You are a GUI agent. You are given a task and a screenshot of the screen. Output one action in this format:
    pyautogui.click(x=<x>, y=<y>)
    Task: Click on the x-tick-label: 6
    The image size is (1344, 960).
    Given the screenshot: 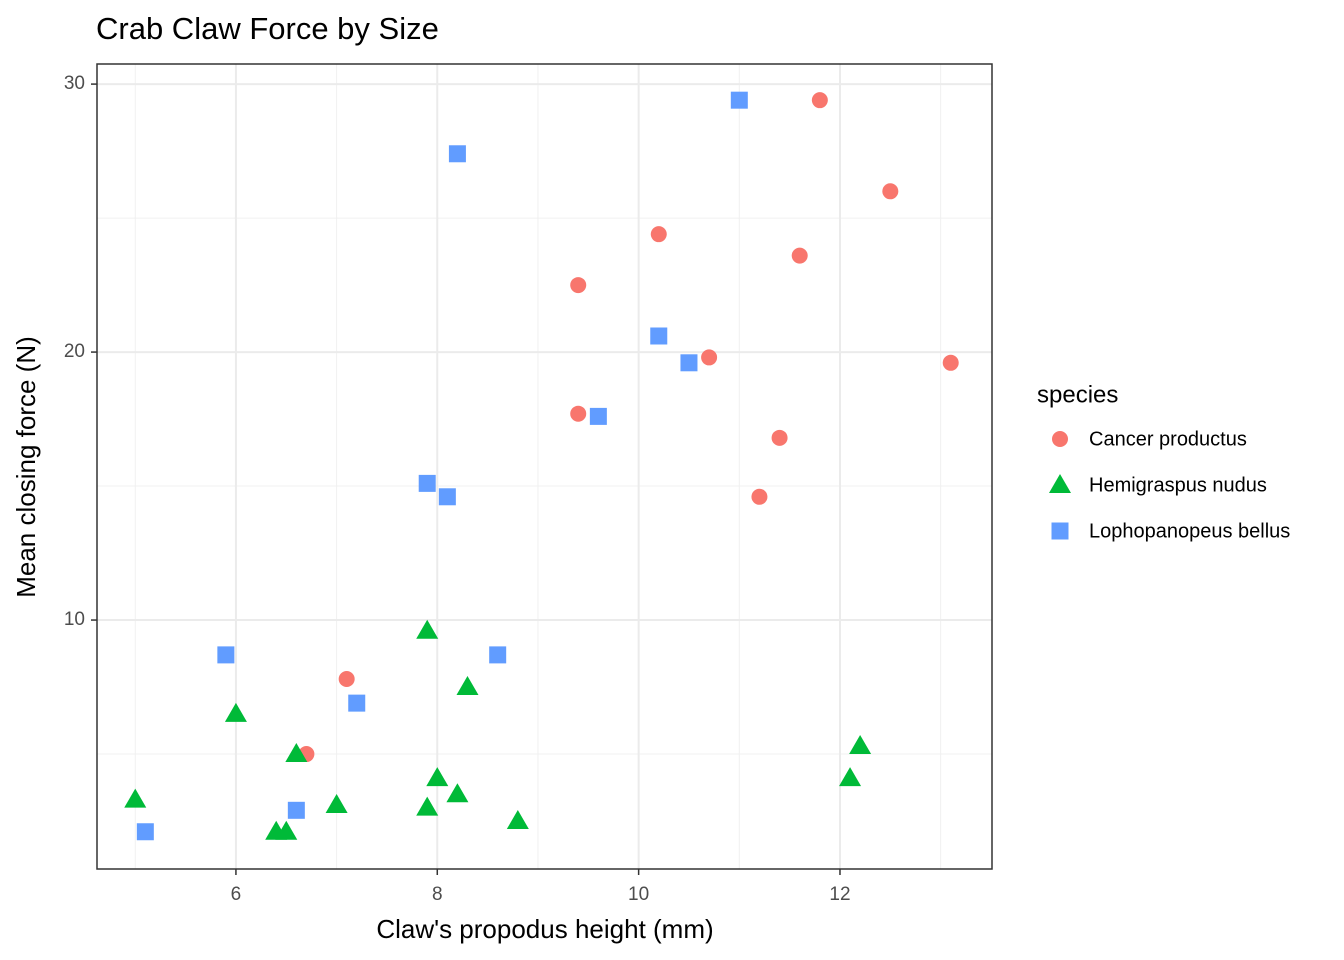 What is the action you would take?
    pyautogui.click(x=236, y=894)
    